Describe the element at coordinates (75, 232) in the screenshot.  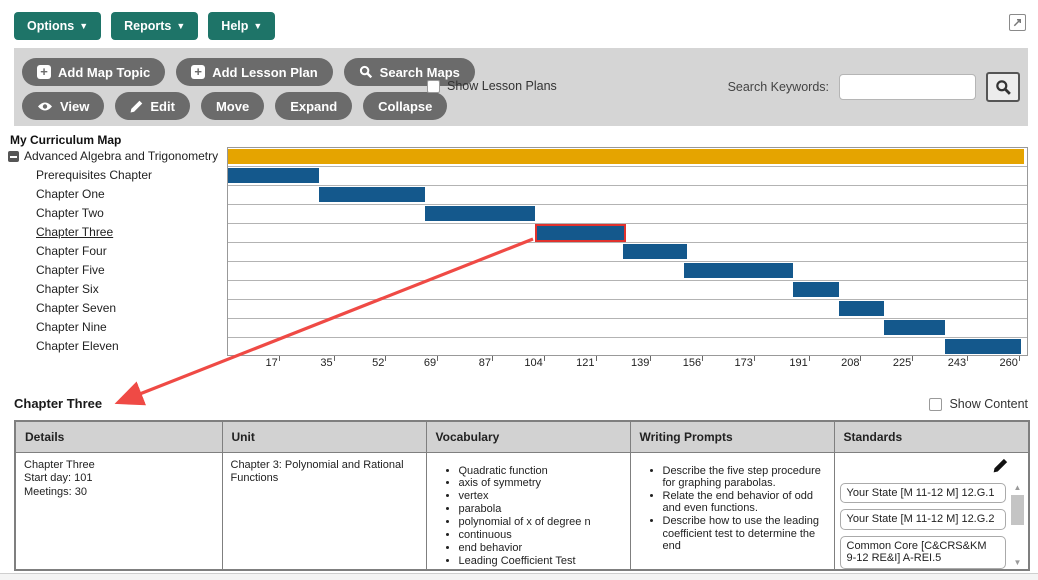
I see `gantt-row-label: Chapter Three` at that location.